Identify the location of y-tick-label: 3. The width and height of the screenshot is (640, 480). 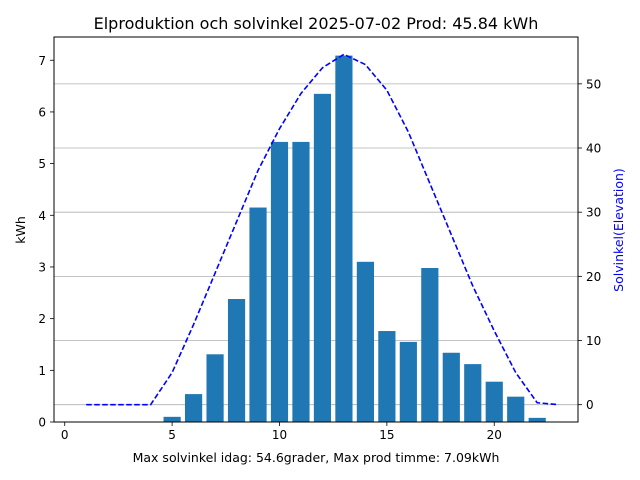
(42, 267).